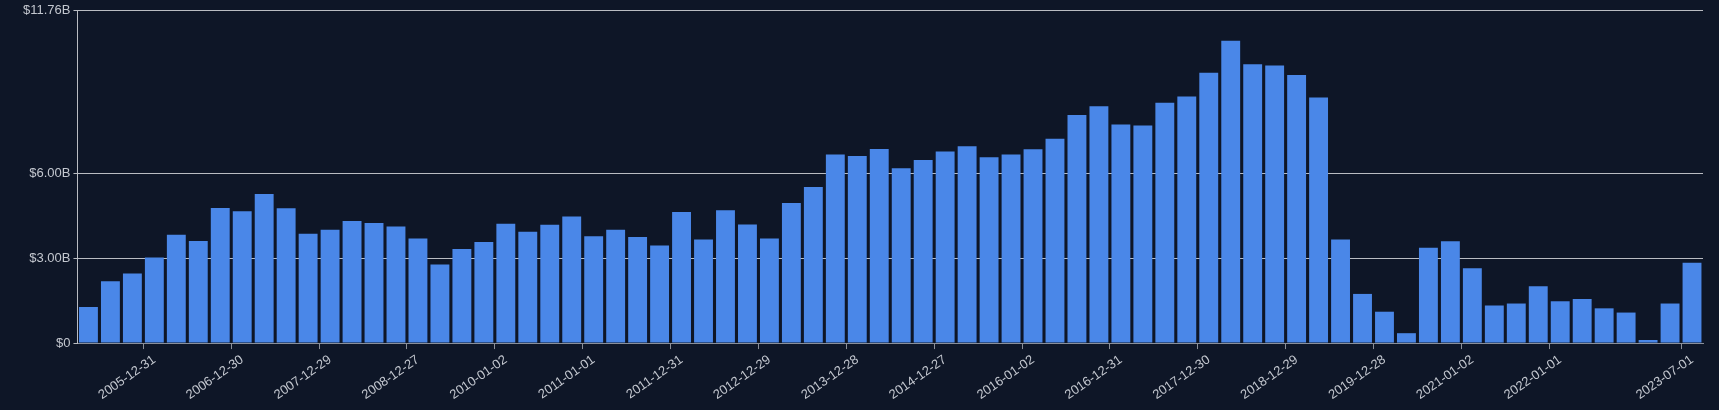 The image size is (1719, 410). Describe the element at coordinates (50, 257) in the screenshot. I see `y-tick-label: $3.00B` at that location.